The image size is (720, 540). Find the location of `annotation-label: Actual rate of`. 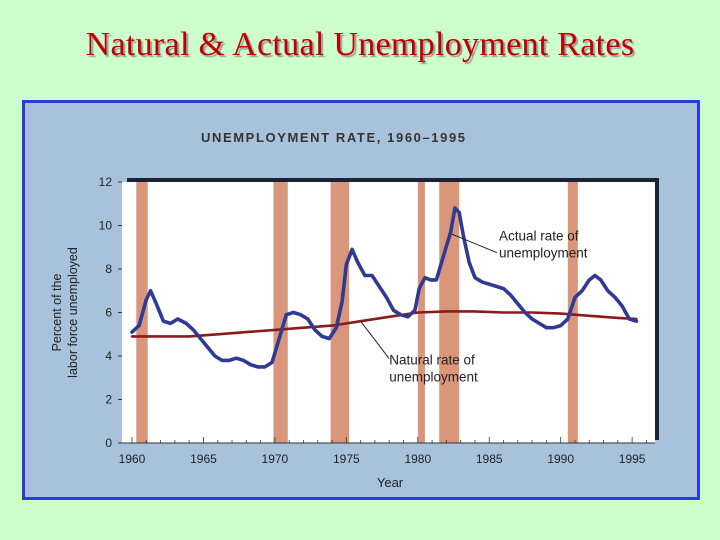

annotation-label: Actual rate of is located at coordinates (539, 236).